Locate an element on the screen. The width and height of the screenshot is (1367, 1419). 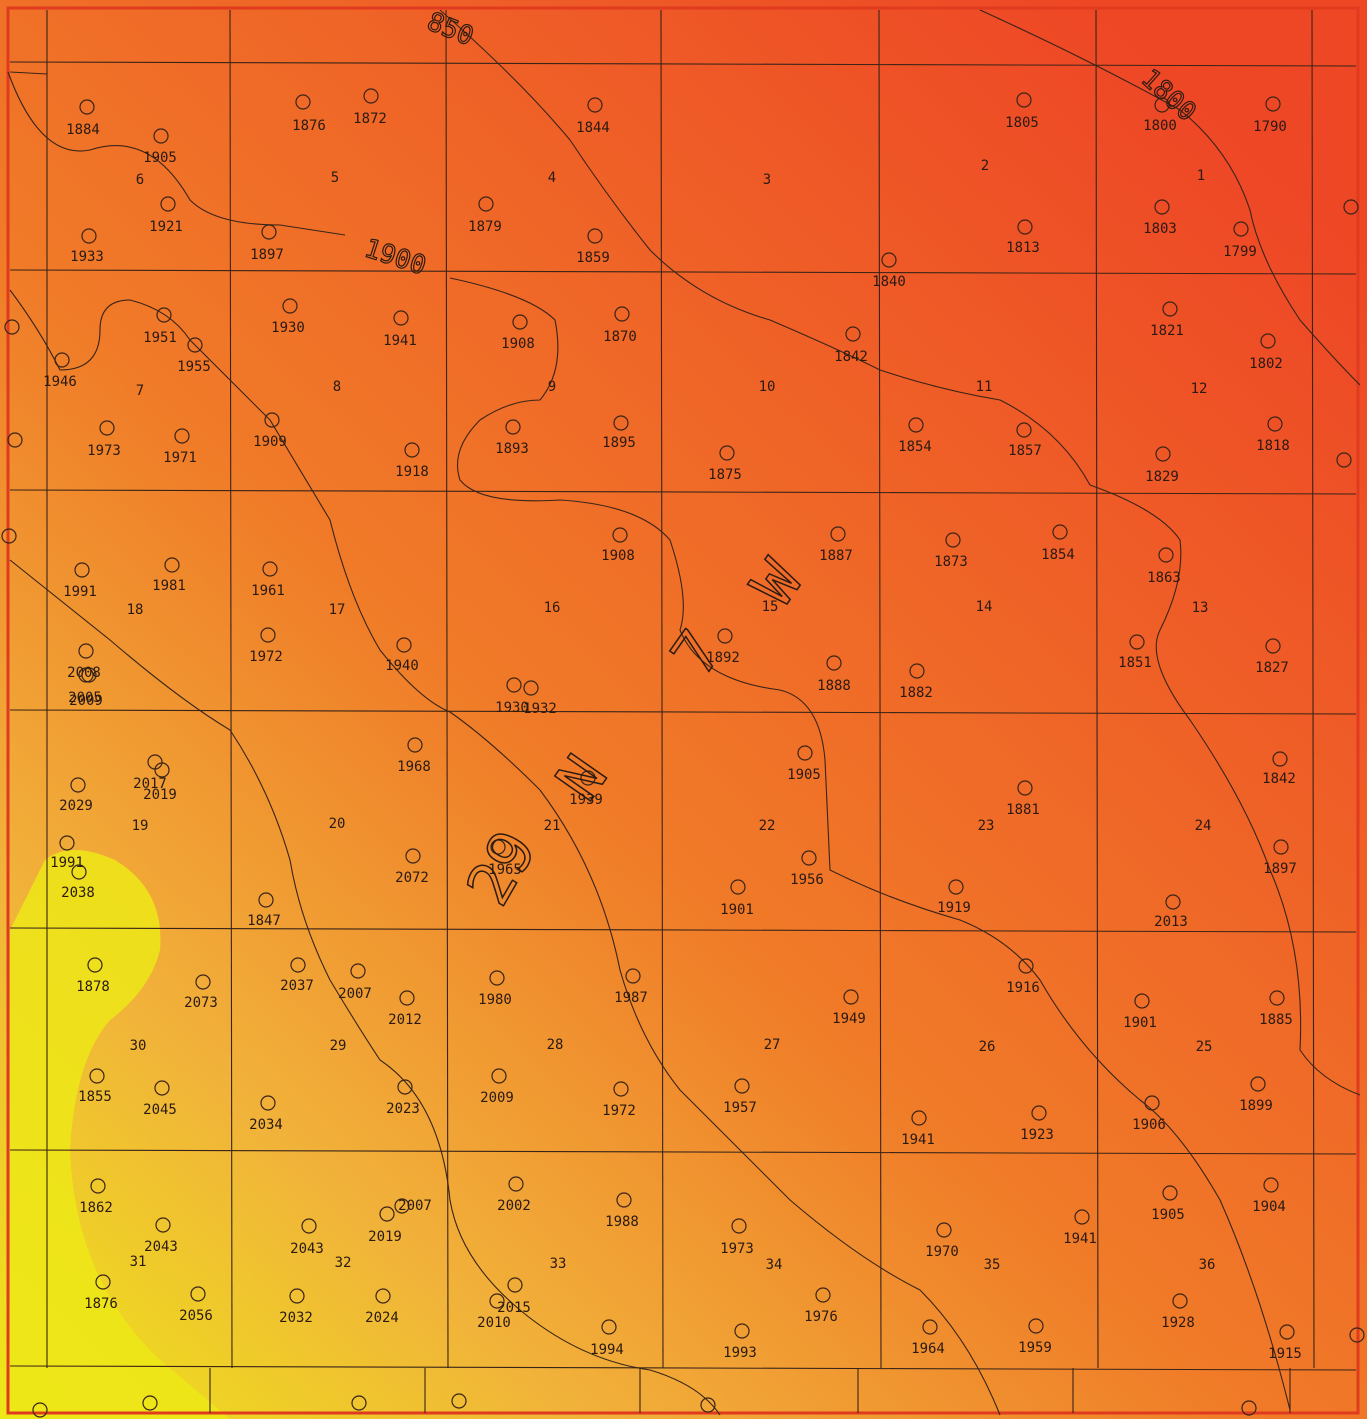
well-elevation-label: 1941 is located at coordinates (400, 341).